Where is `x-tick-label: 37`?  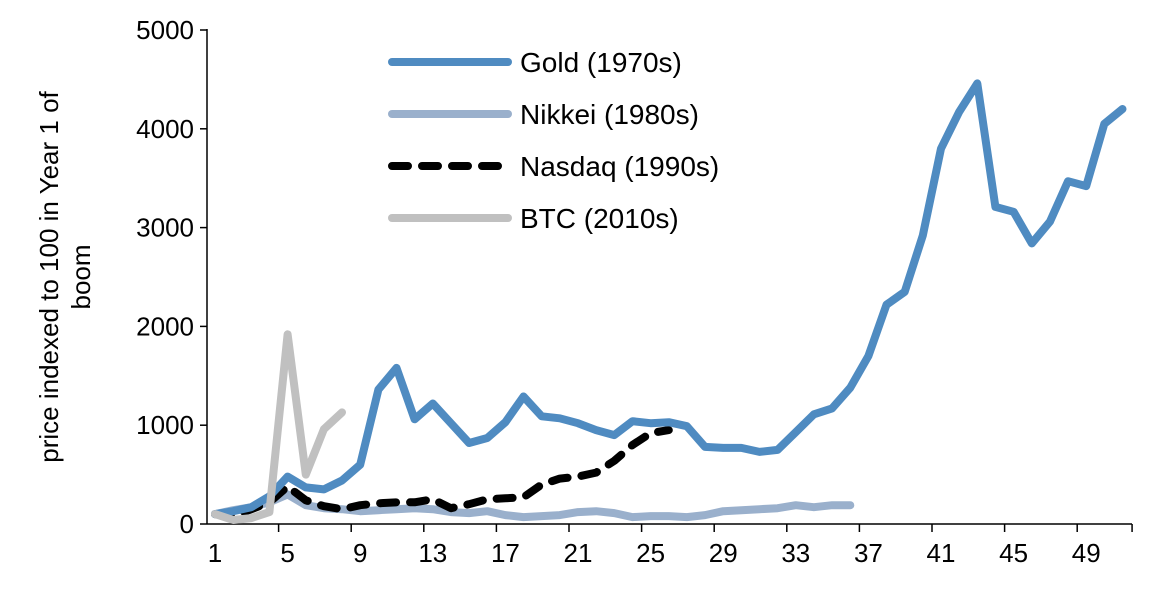
x-tick-label: 37 is located at coordinates (868, 553).